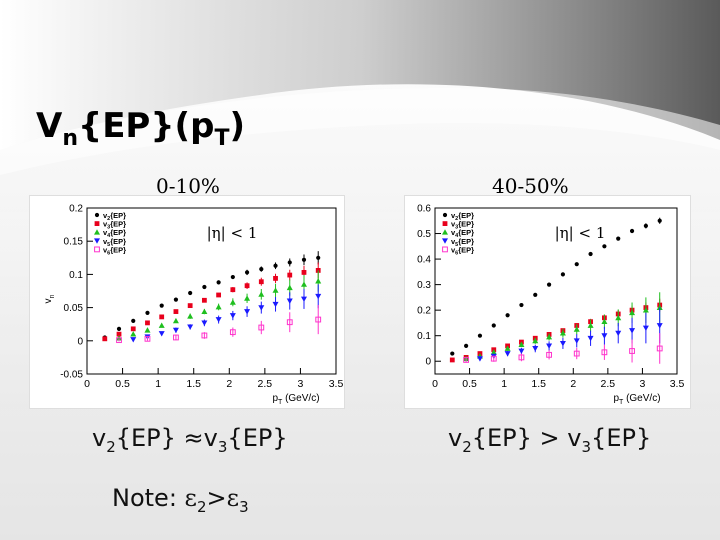 The image size is (720, 540). Describe the element at coordinates (158, 384) in the screenshot. I see `x-tick-label: 1` at that location.